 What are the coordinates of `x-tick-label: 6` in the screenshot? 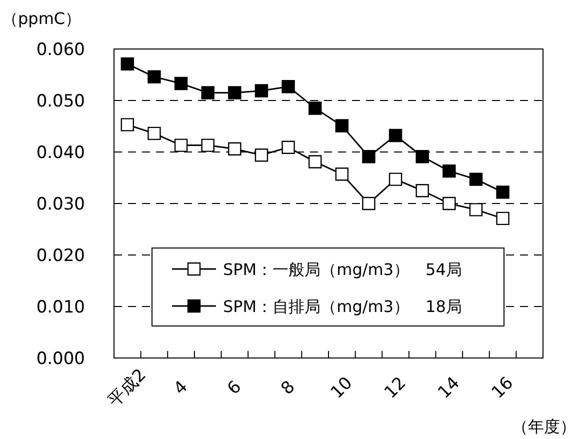 It's located at (235, 388).